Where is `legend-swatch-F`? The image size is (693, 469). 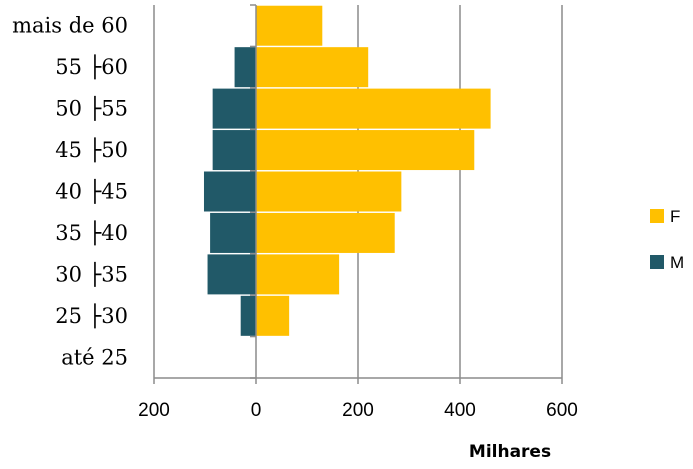 legend-swatch-F is located at coordinates (657, 216).